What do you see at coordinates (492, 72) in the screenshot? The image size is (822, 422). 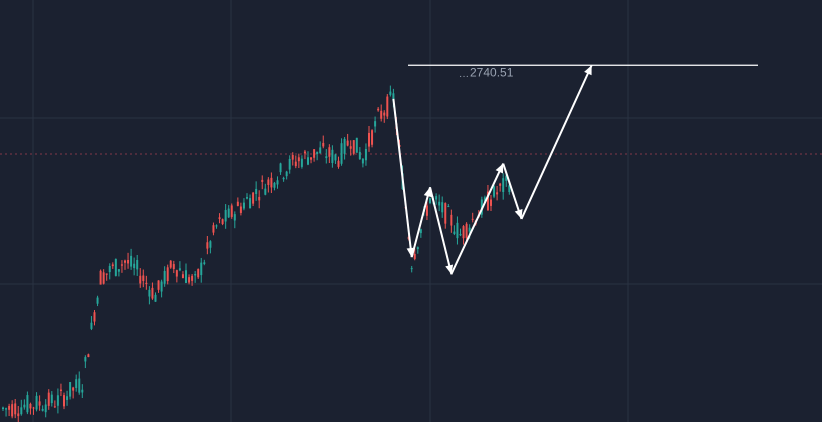 I see `price-label: 2740.51` at bounding box center [492, 72].